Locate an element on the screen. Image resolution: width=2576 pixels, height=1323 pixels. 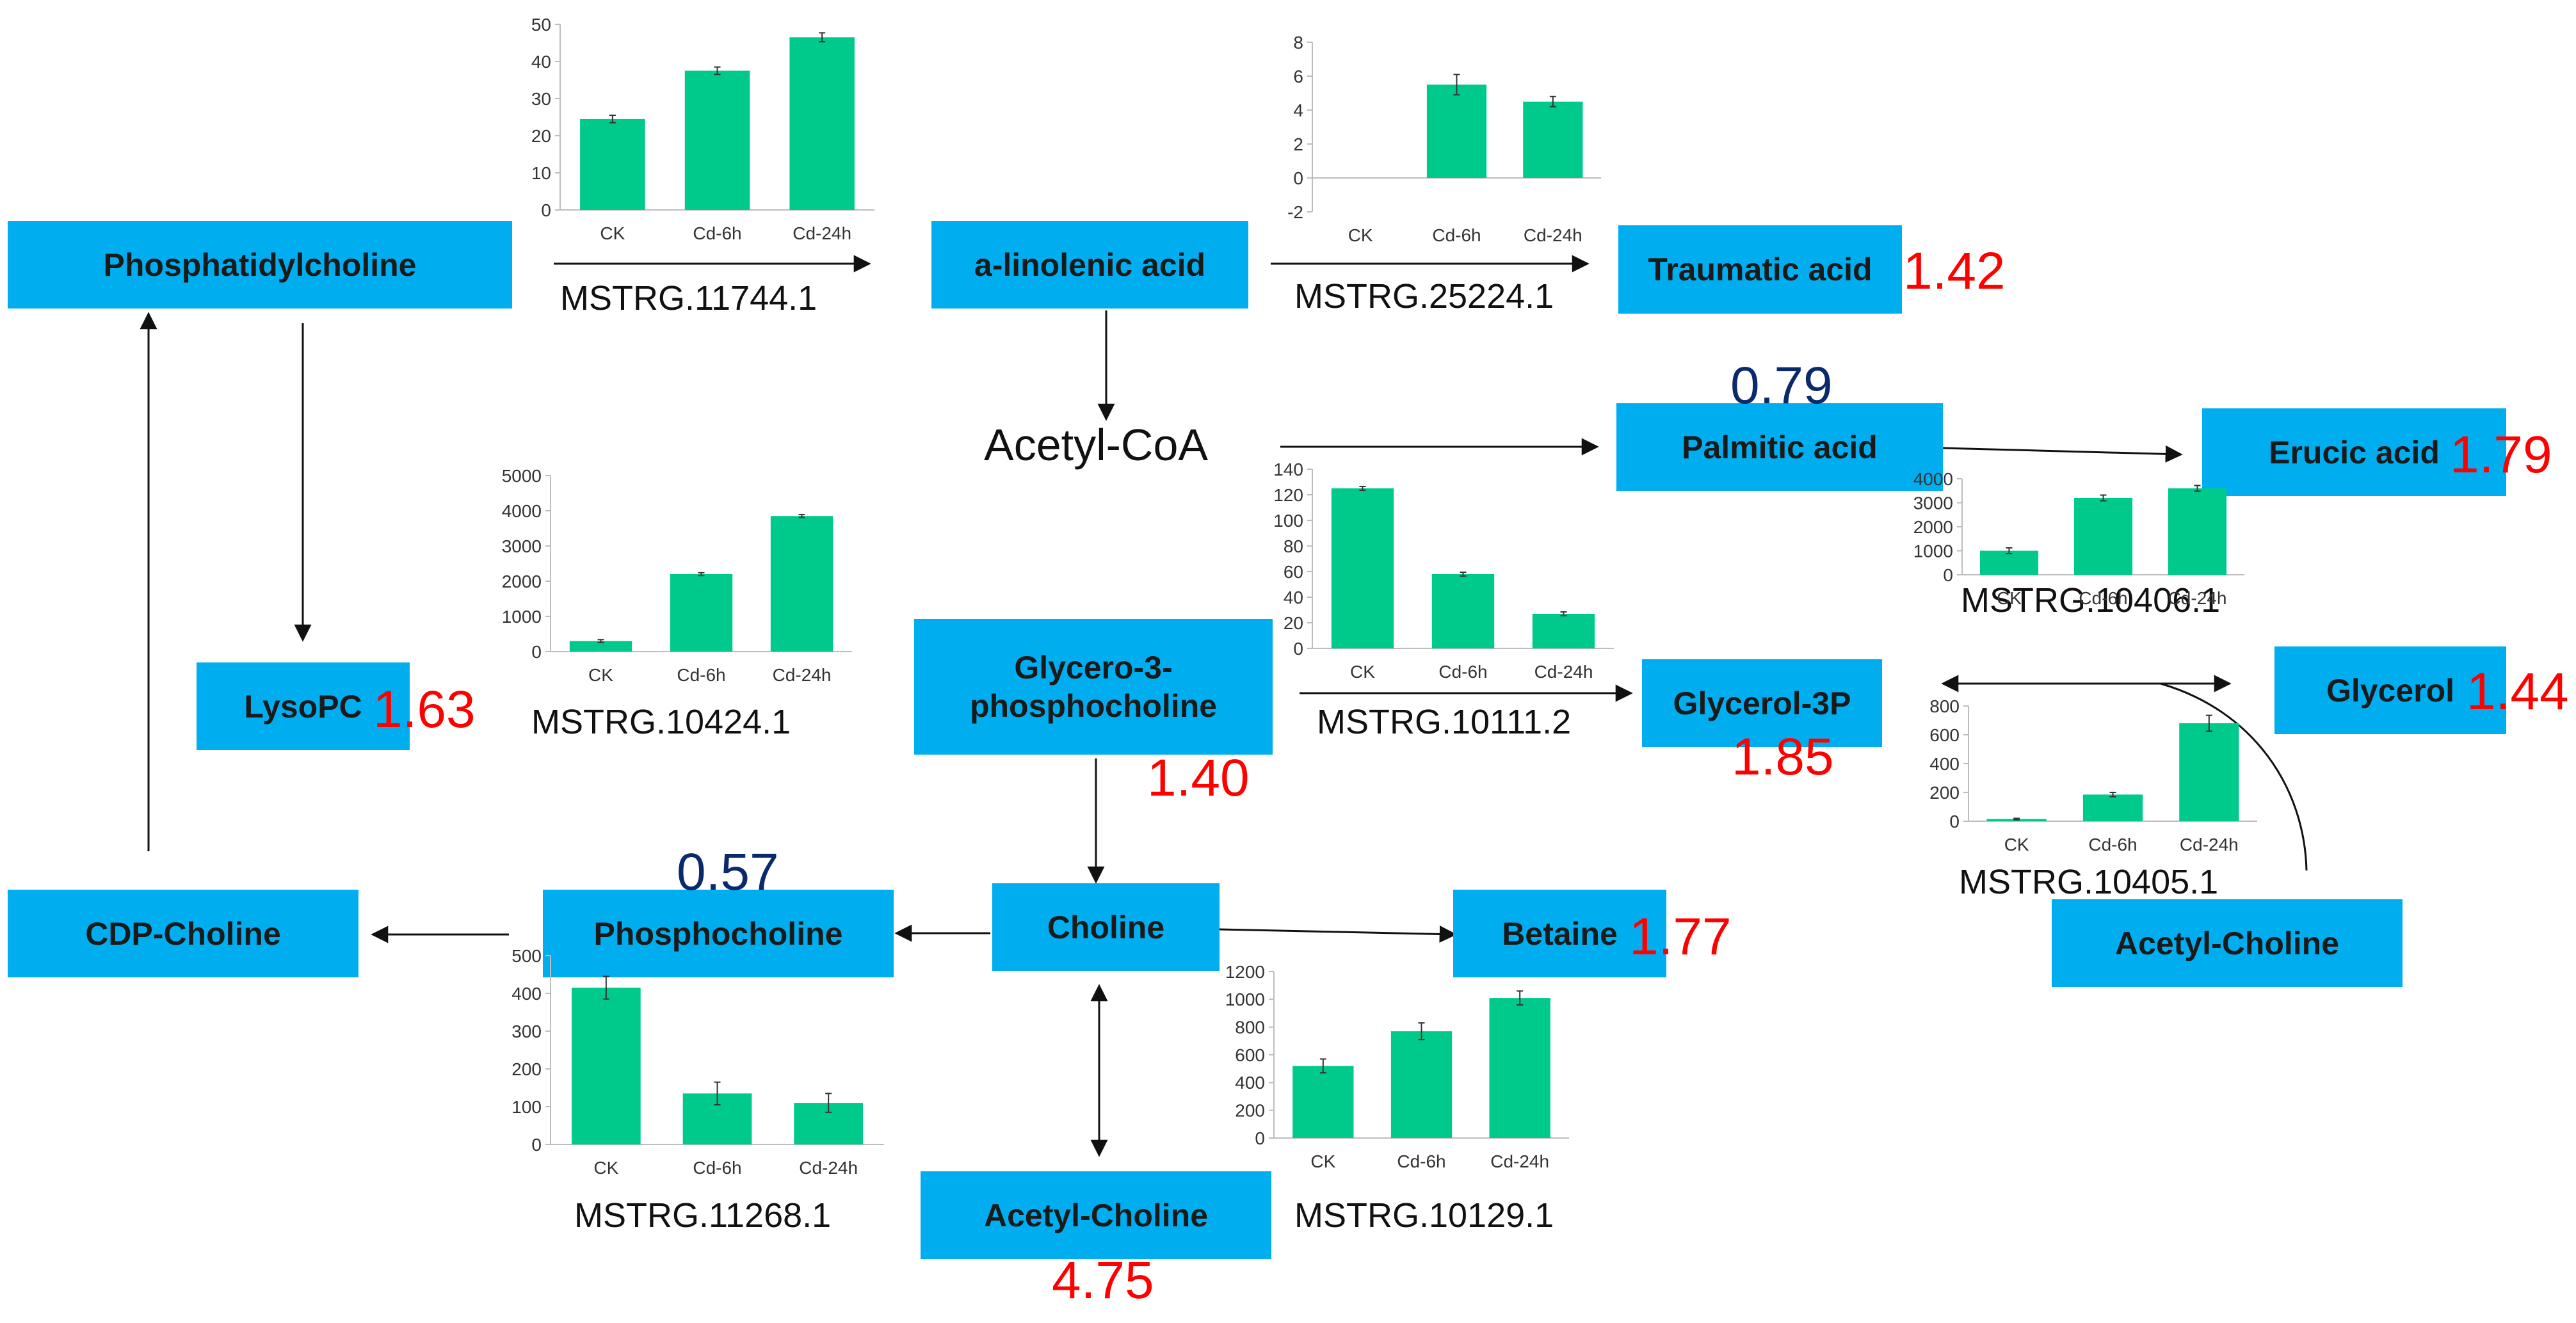
node-glycerol-3p: Glycerol-3P is located at coordinates (1762, 703).